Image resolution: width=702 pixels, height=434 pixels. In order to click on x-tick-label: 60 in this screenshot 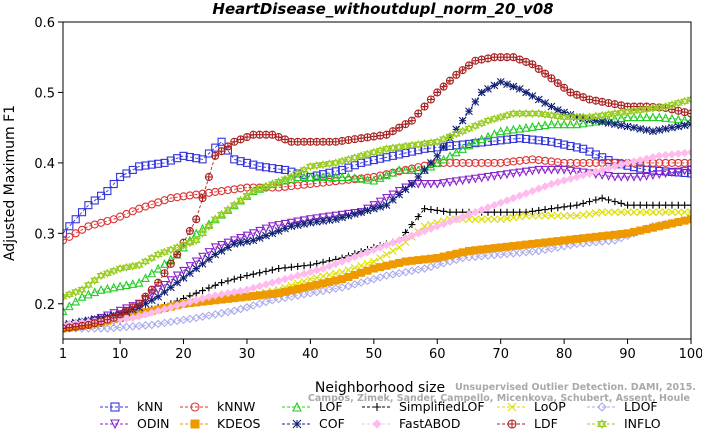, I will do `click(437, 354)`.